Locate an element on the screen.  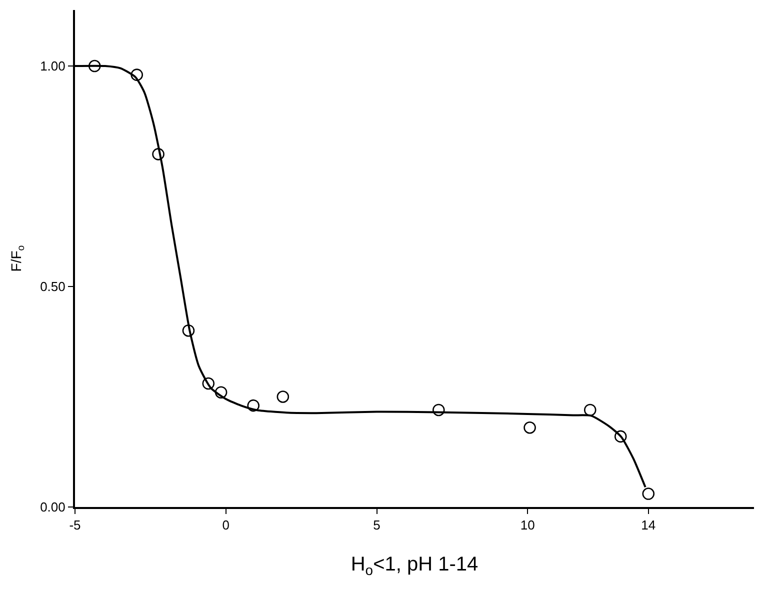
y-tick-label: 0.00 is located at coordinates (53, 507).